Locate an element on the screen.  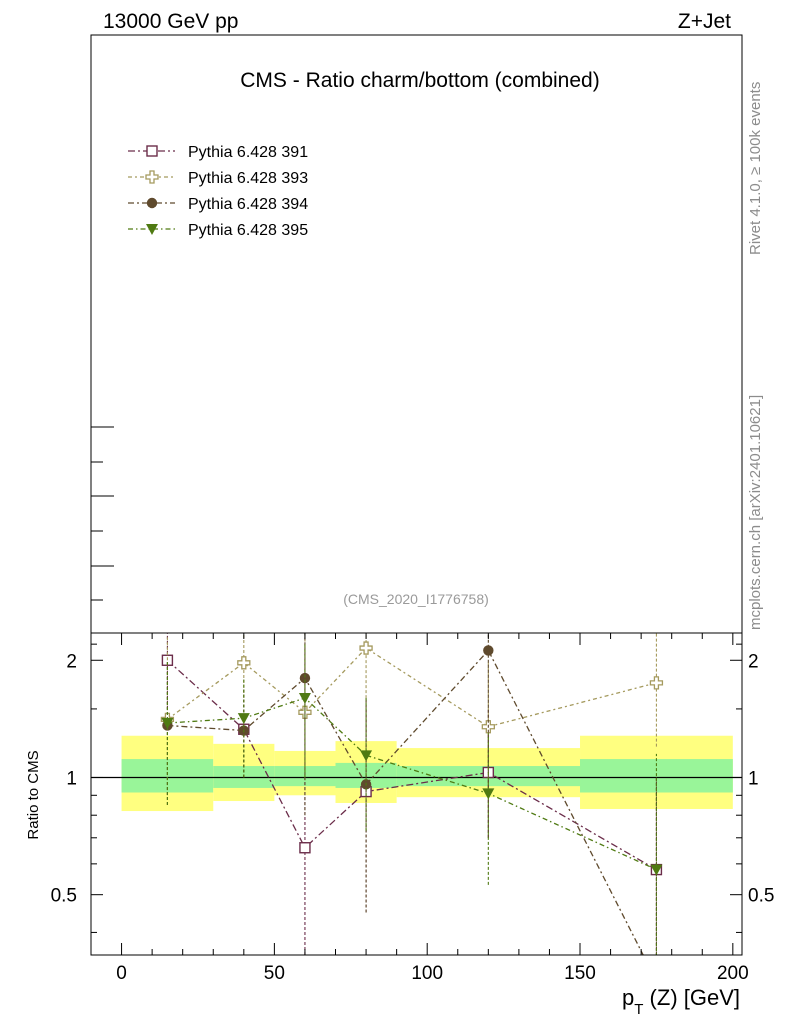
y-axis-label: Ratio to CMS is located at coordinates (33, 794).